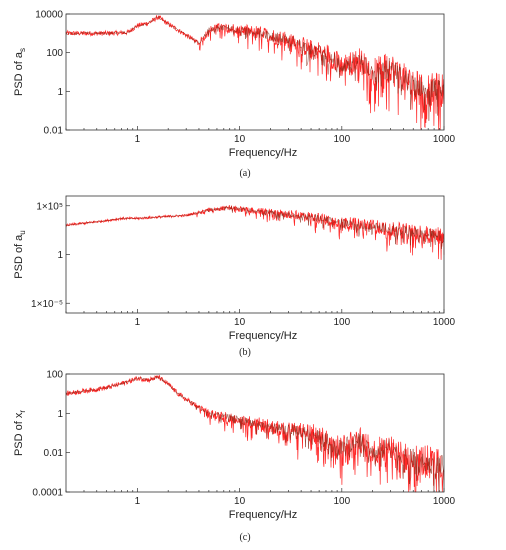 This screenshot has width=506, height=550. I want to click on y-tick-label: 0.0001, so click(47, 493).